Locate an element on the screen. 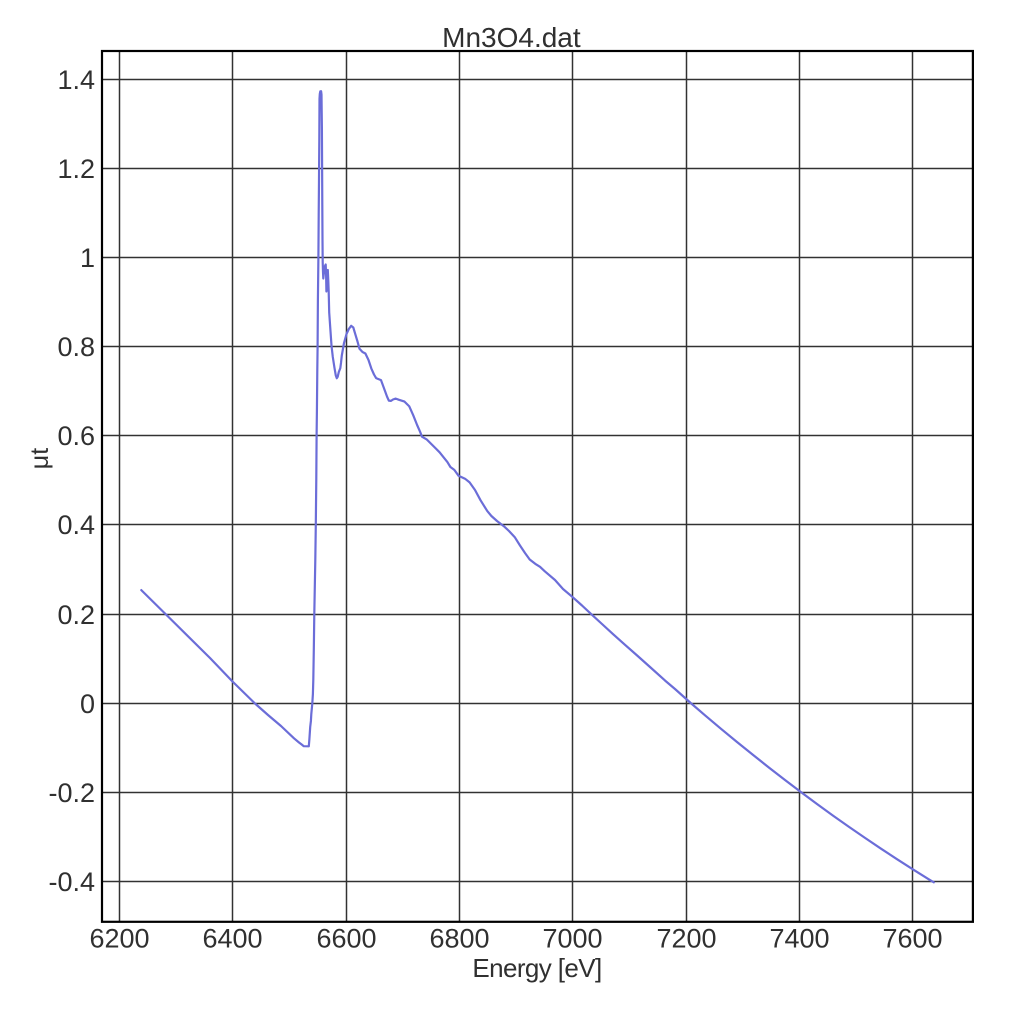 This screenshot has height=1024, width=1024. svg-text: 7400 is located at coordinates (799, 938).